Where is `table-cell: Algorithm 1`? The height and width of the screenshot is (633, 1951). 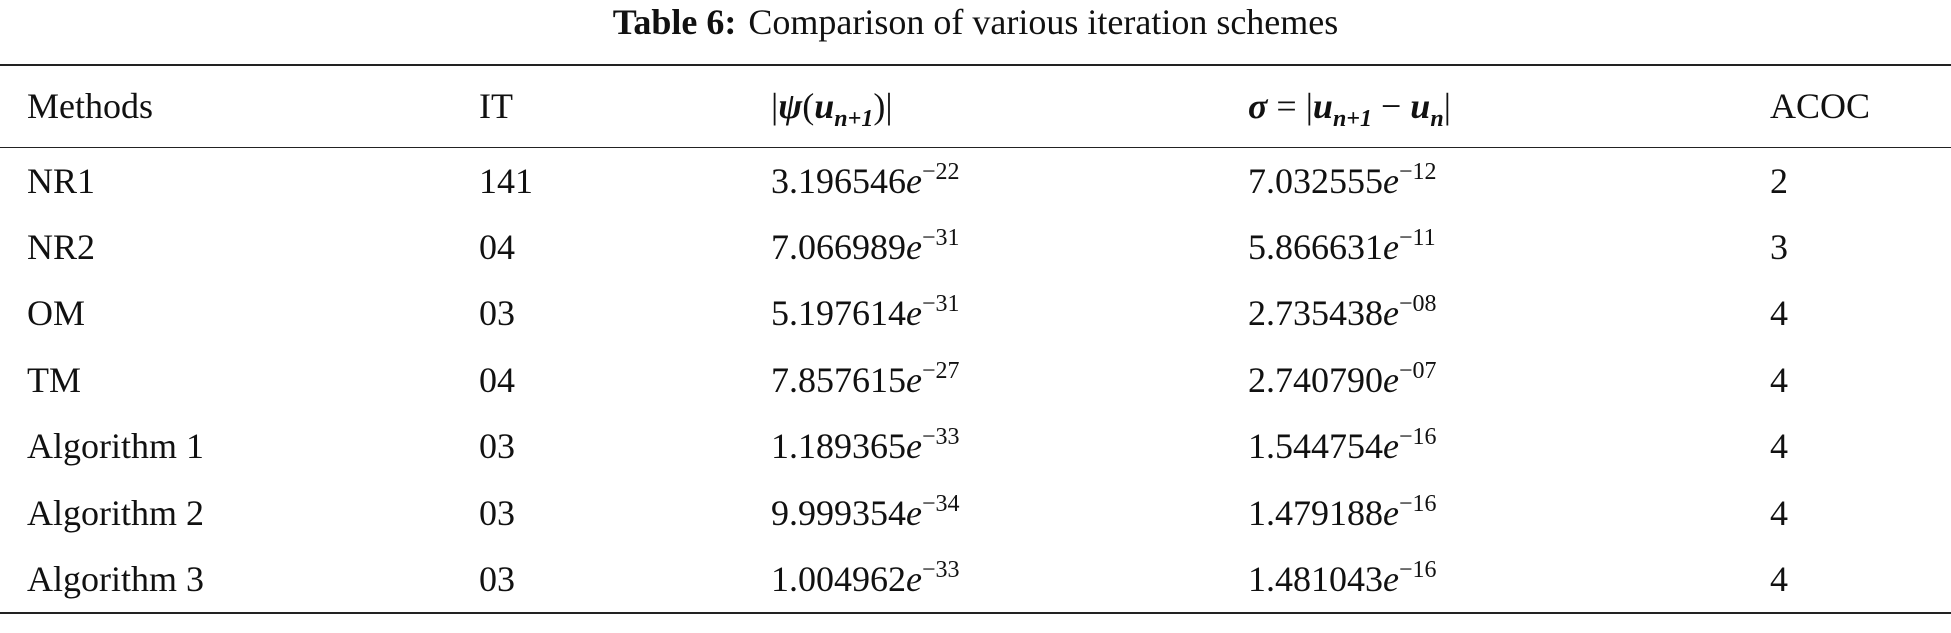
table-cell: Algorithm 1 is located at coordinates (115, 446).